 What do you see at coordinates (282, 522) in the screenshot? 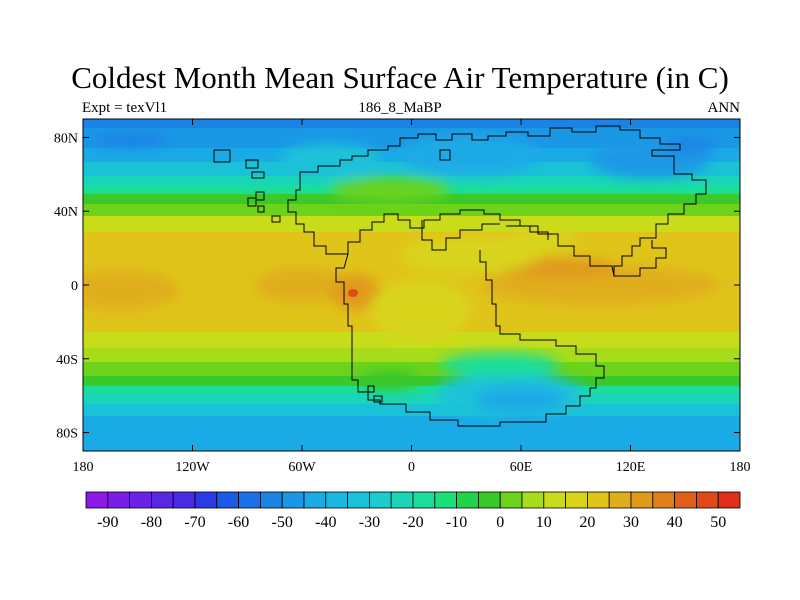
I see `colorbar-label: -50` at bounding box center [282, 522].